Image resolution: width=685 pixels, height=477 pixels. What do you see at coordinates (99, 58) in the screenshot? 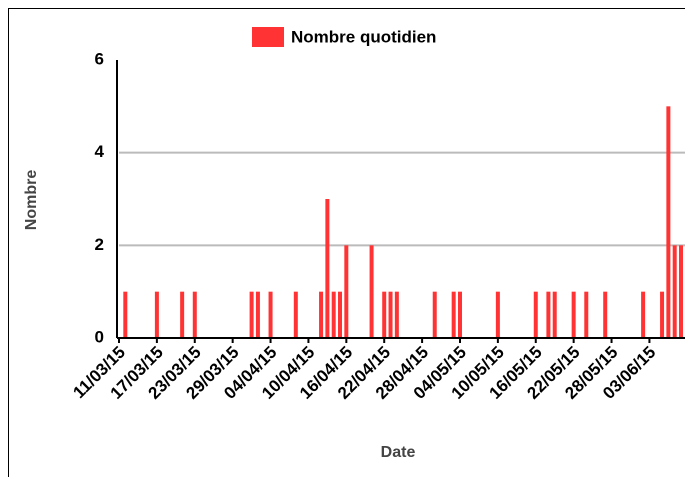
I see `y-tick-label: 6` at bounding box center [99, 58].